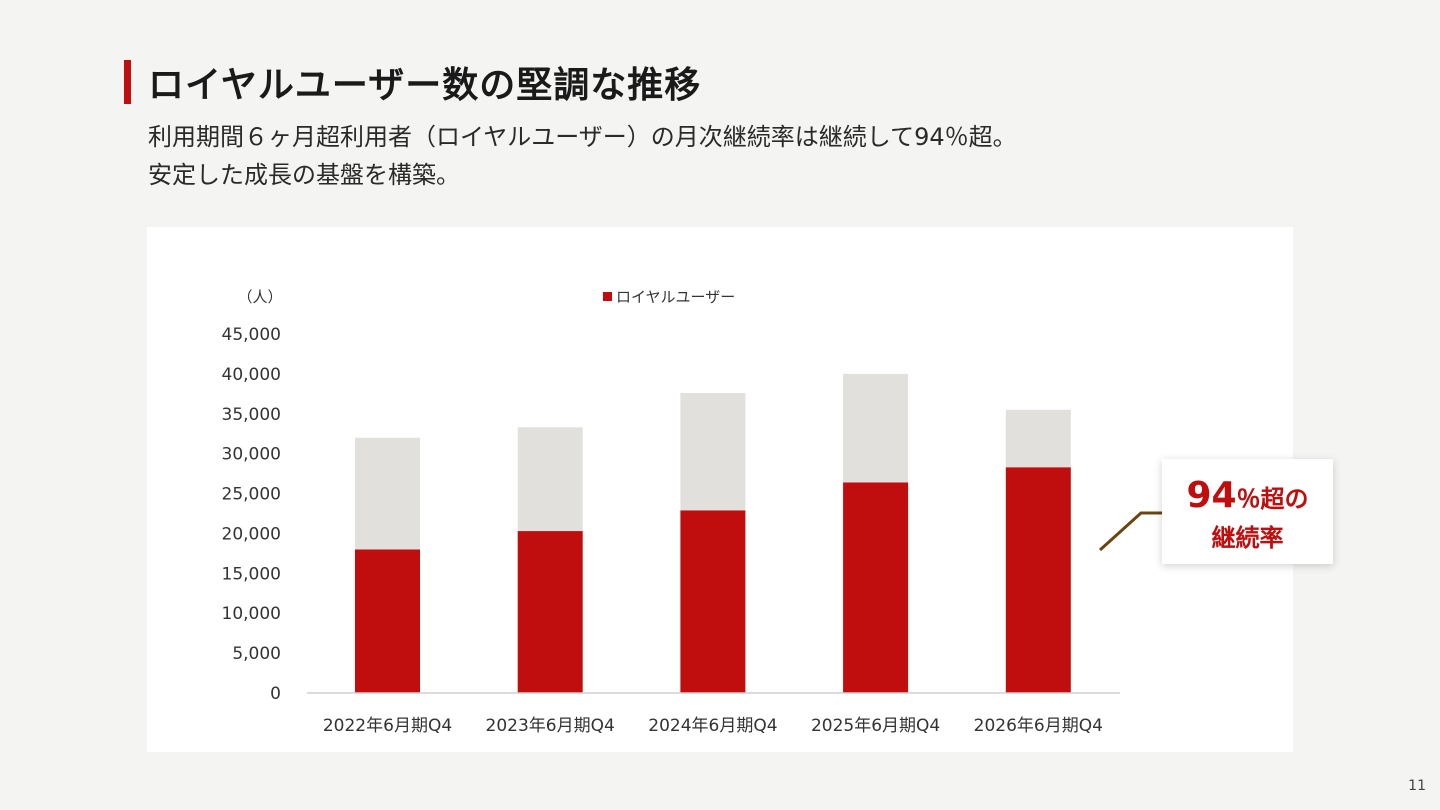 This screenshot has height=810, width=1440. Describe the element at coordinates (1247, 538) in the screenshot. I see `callout-line-2: 継続率` at that location.